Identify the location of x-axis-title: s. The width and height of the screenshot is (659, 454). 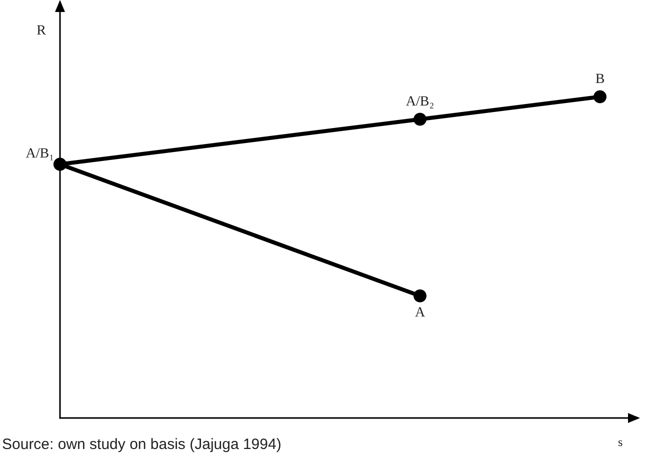
(620, 442).